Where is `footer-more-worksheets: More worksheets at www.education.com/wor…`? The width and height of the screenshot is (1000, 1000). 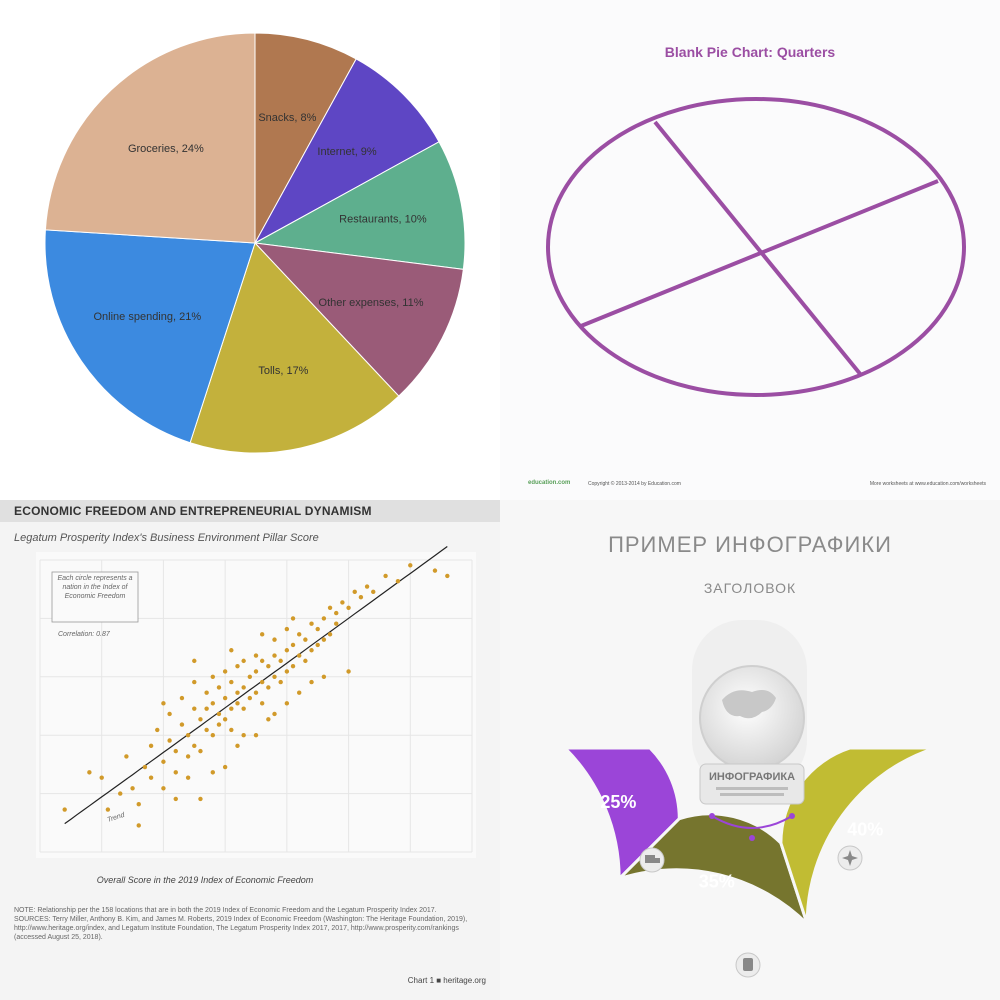 footer-more-worksheets: More worksheets at www.education.com/wor… is located at coordinates (927, 484).